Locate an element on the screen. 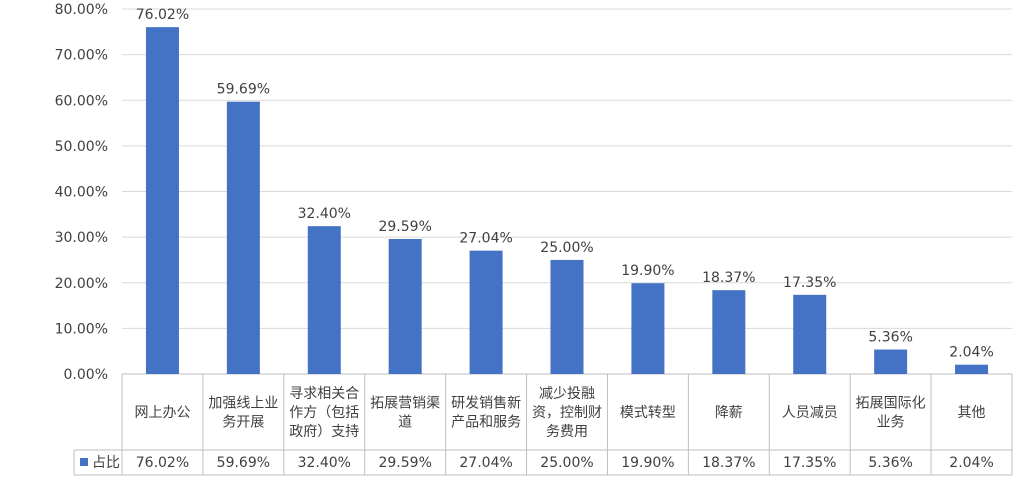  data-label: 17.35% is located at coordinates (809, 283).